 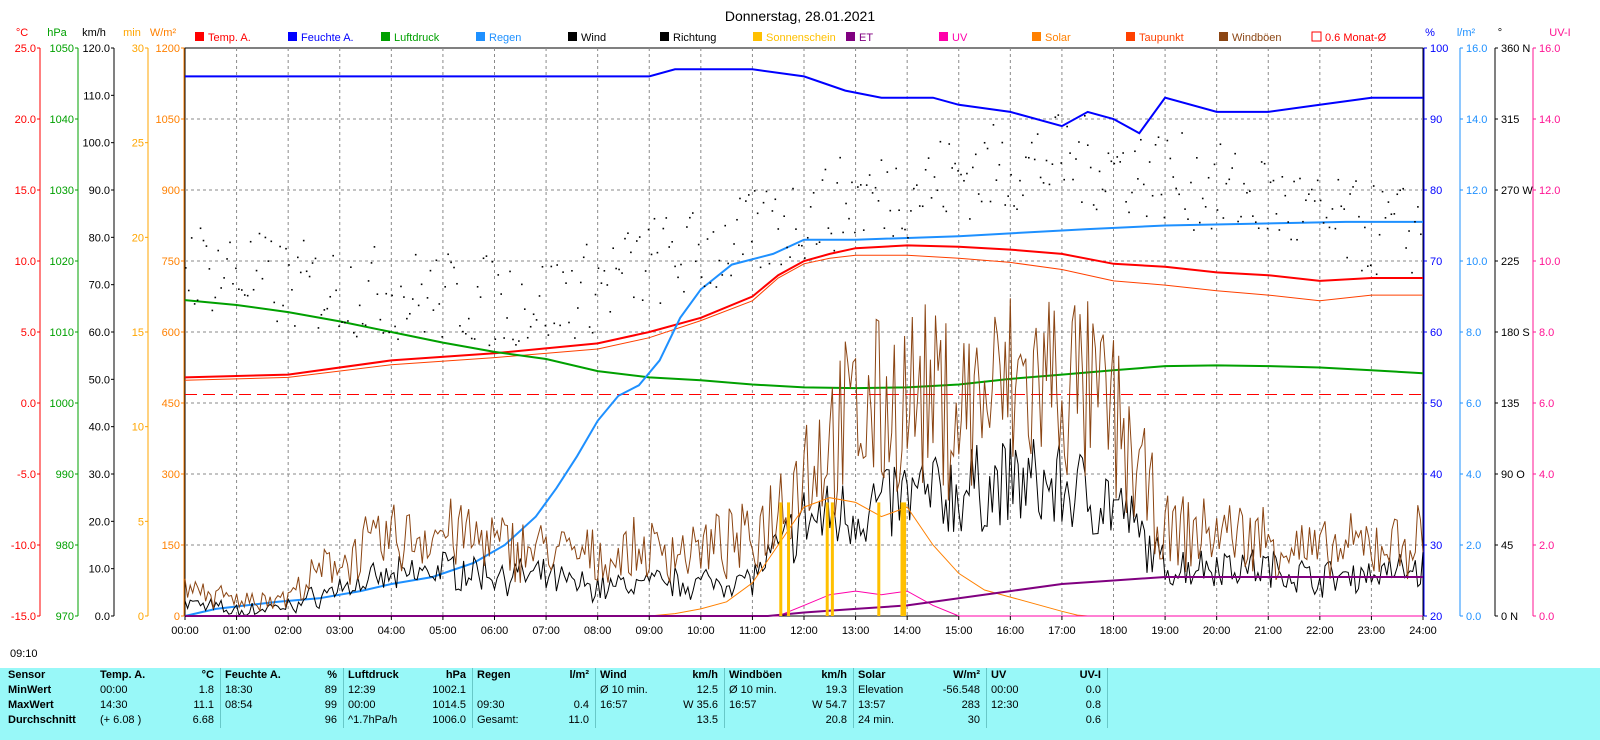 What do you see at coordinates (171, 262) in the screenshot?
I see `y-tick-label: 750` at bounding box center [171, 262].